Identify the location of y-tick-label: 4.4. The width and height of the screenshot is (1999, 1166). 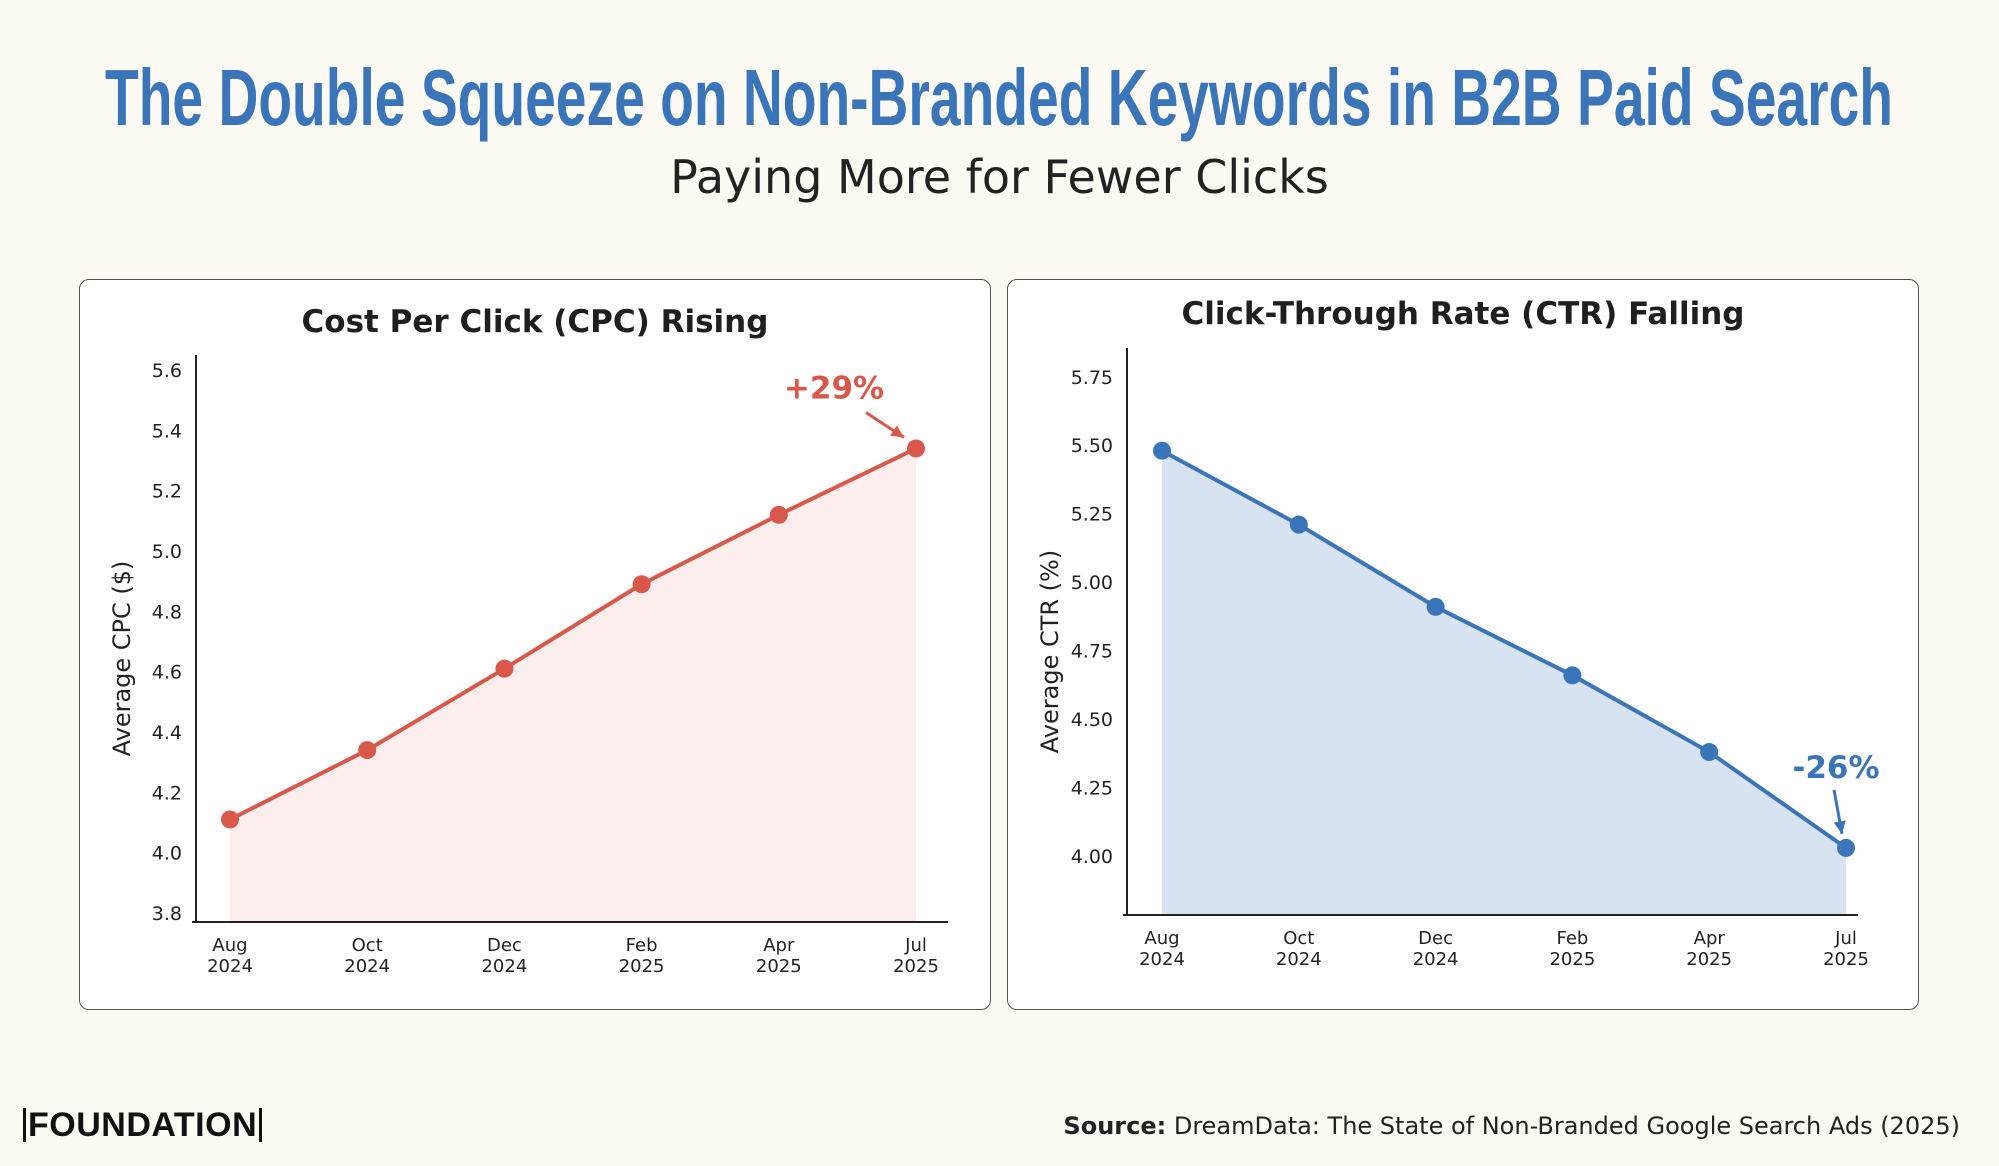
(167, 733).